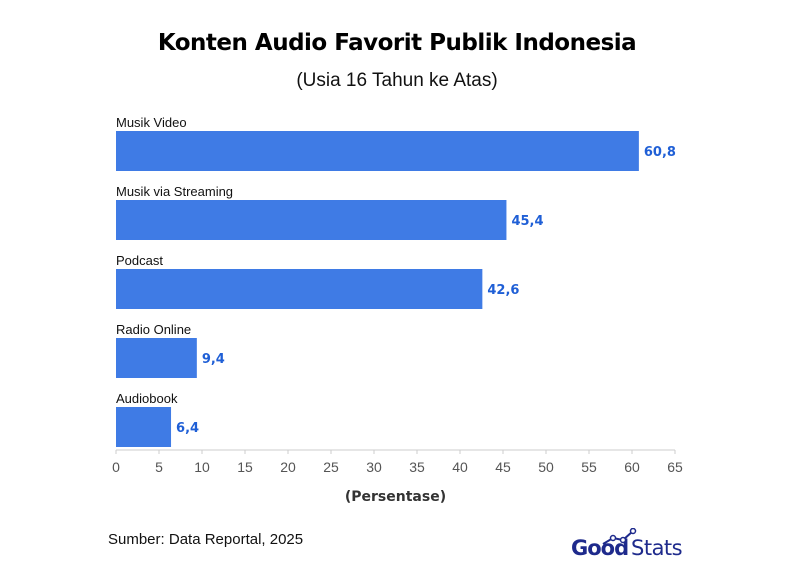 This screenshot has height=575, width=794. Describe the element at coordinates (331, 467) in the screenshot. I see `x-tick-label: 25` at that location.